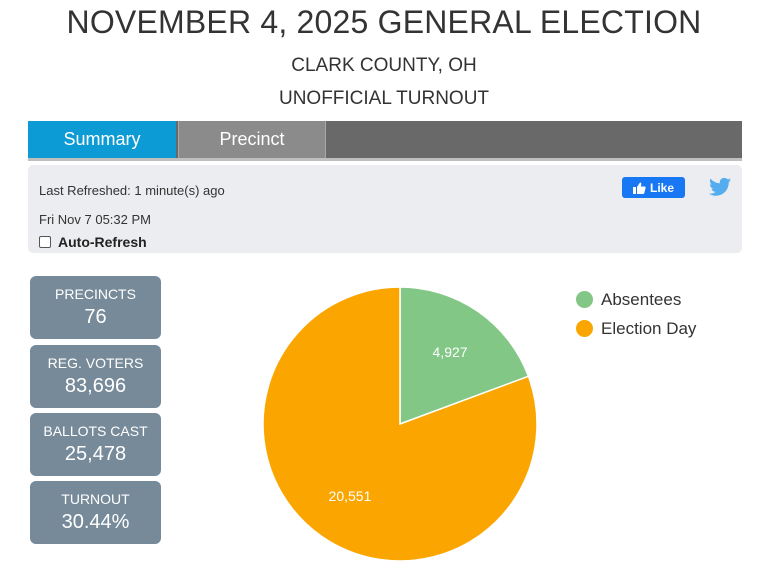 The image size is (768, 574). I want to click on legend-swatch-election-day, so click(584, 328).